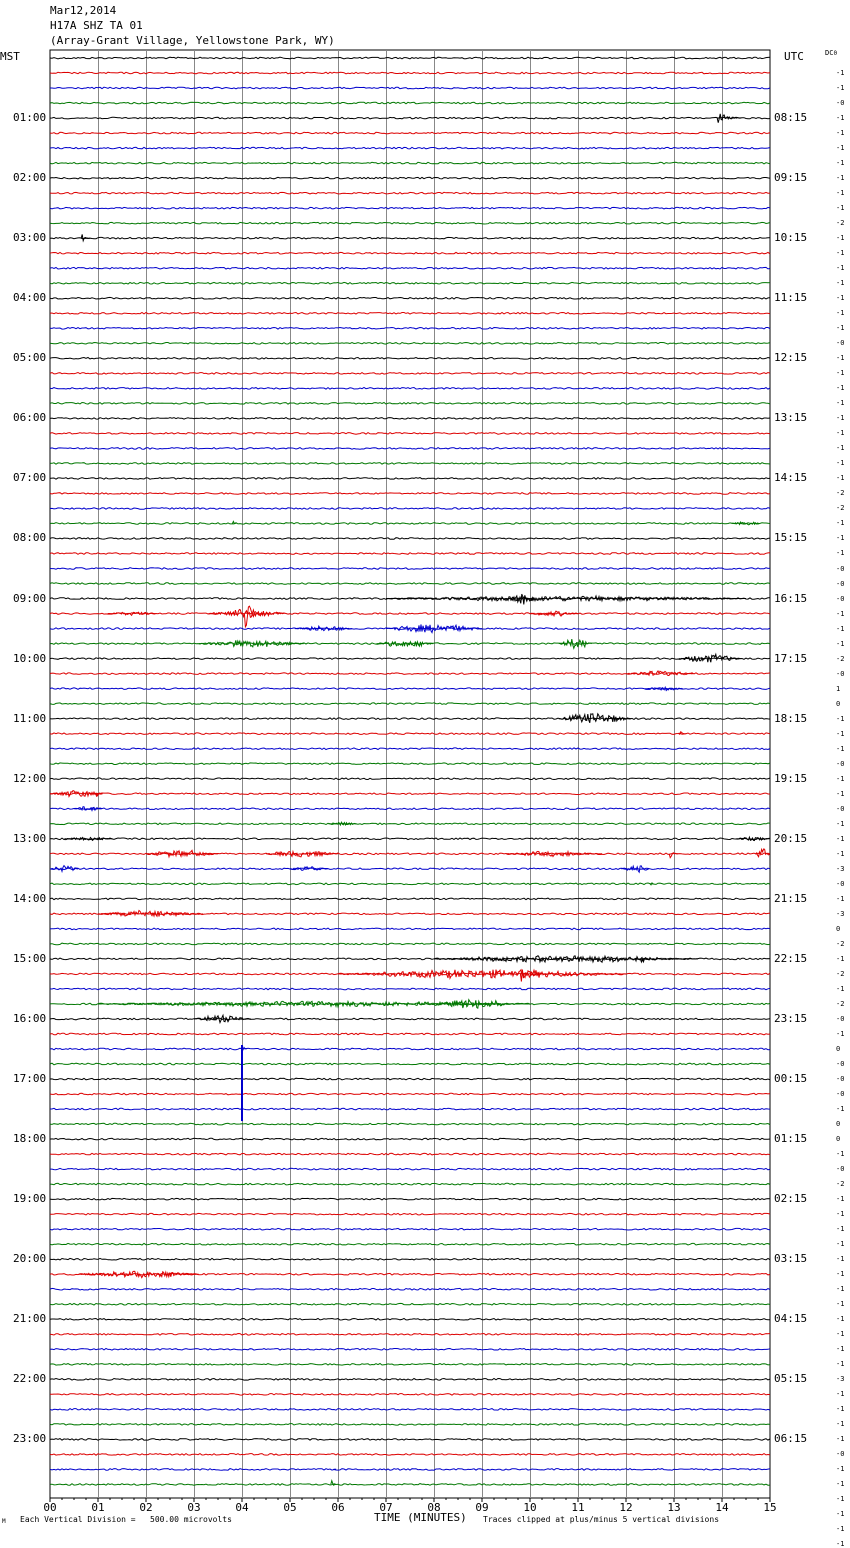  I want to click on left-hour-label: 10:00, so click(29, 658).